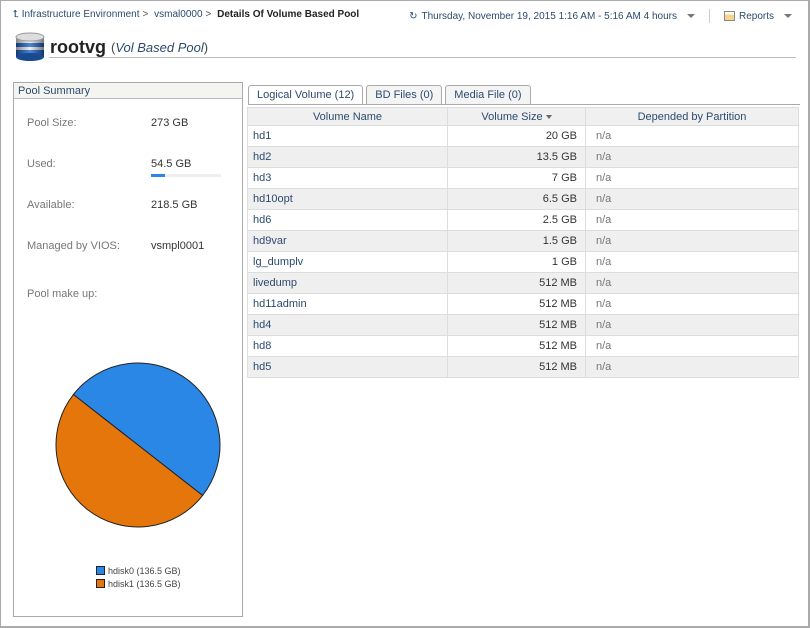 Image resolution: width=810 pixels, height=628 pixels. I want to click on divider, so click(709, 16).